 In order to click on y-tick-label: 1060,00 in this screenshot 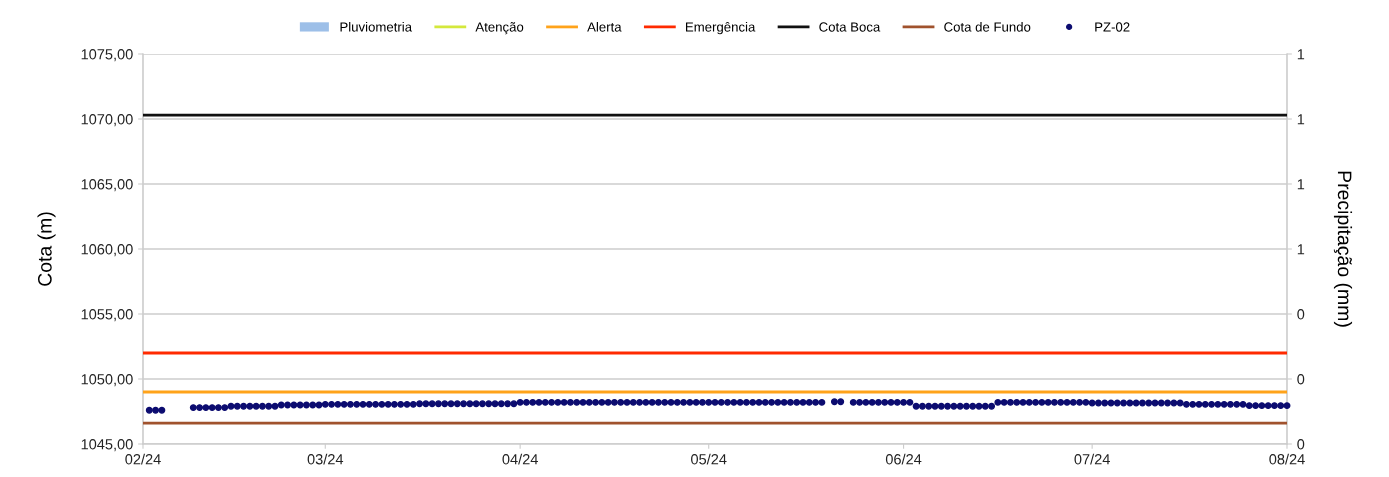, I will do `click(107, 250)`.